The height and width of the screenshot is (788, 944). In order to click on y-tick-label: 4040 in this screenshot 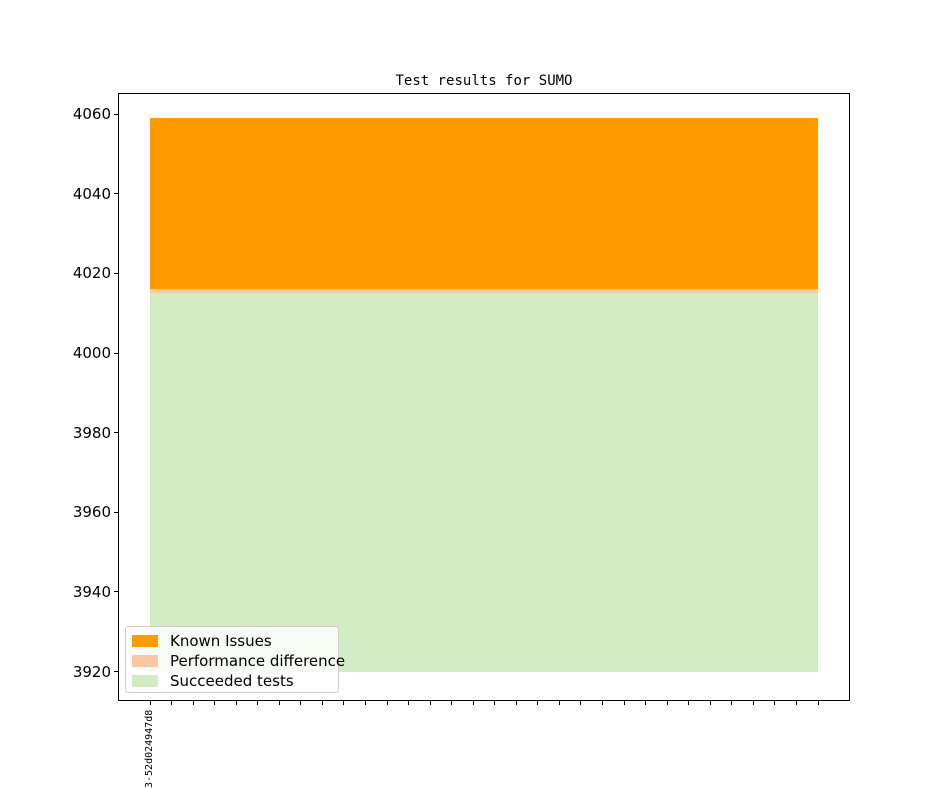, I will do `click(91, 193)`.